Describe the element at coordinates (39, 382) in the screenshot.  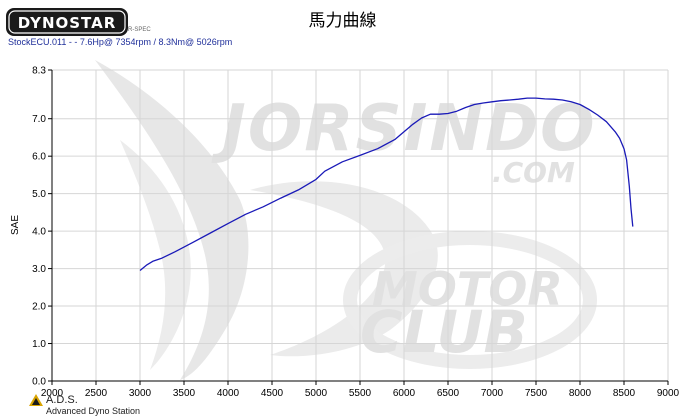
I see `y-tick-label: 0.0` at that location.